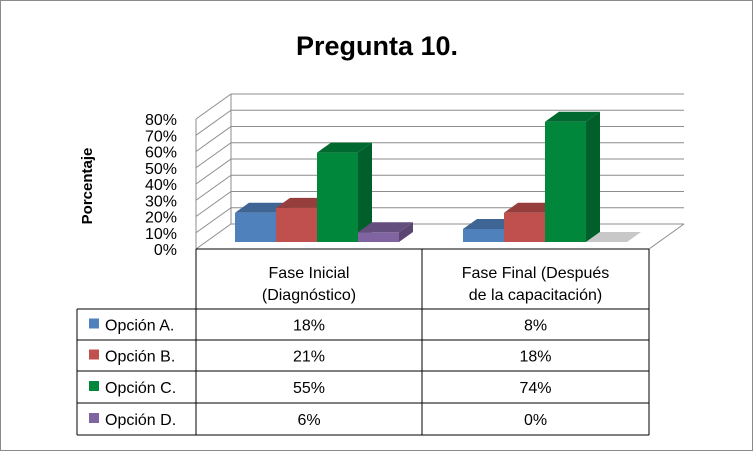 The image size is (753, 452). What do you see at coordinates (377, 46) in the screenshot?
I see `chart-title: Pregunta 10.` at bounding box center [377, 46].